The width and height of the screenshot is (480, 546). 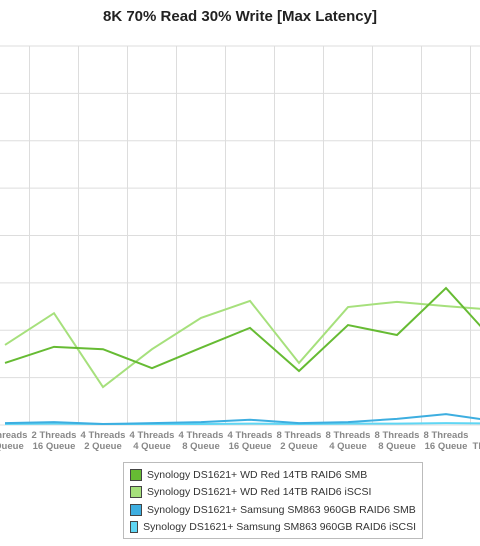 I want to click on x-tick-label: 4 Threads 2 Queue, so click(x=103, y=441).